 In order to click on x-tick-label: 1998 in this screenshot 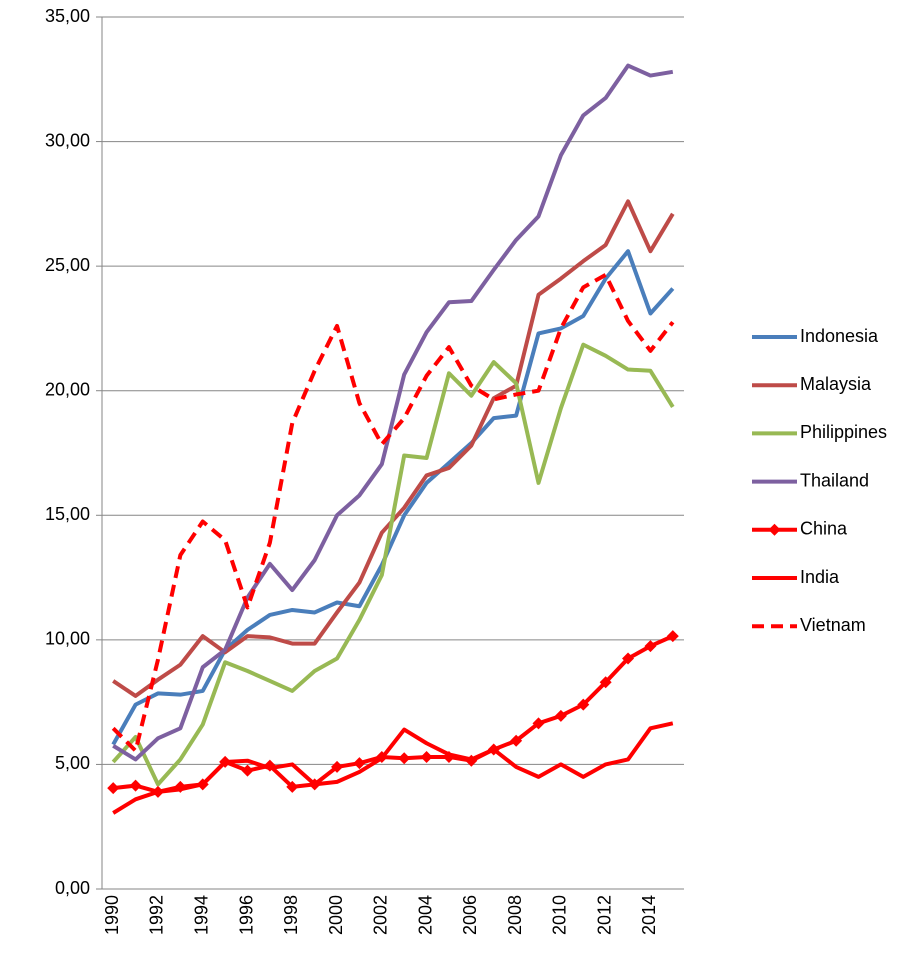, I will do `click(291, 915)`.